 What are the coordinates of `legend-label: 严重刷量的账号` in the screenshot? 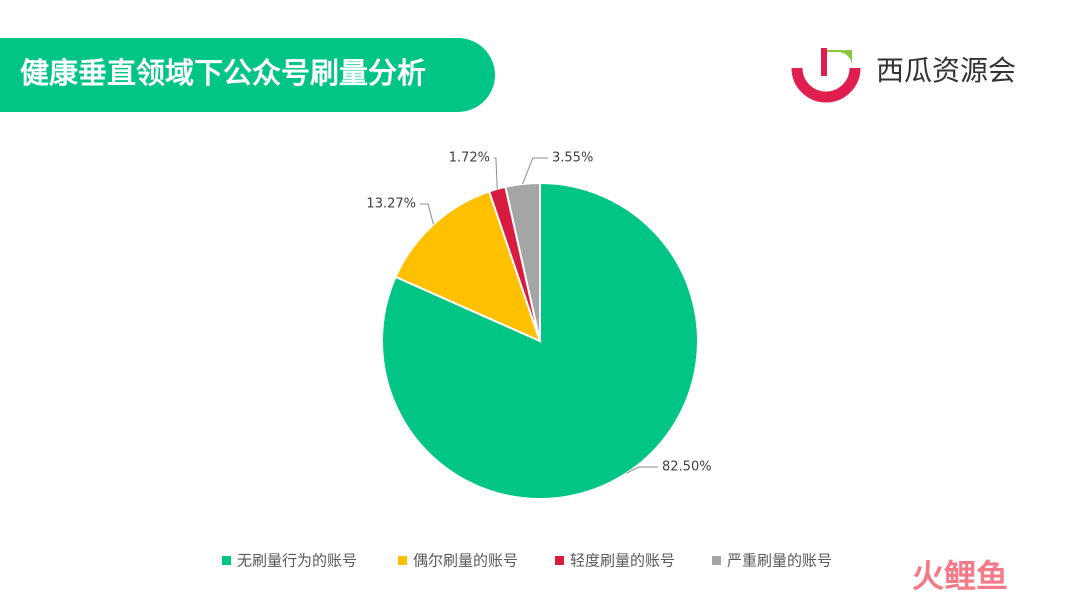 It's located at (779, 561).